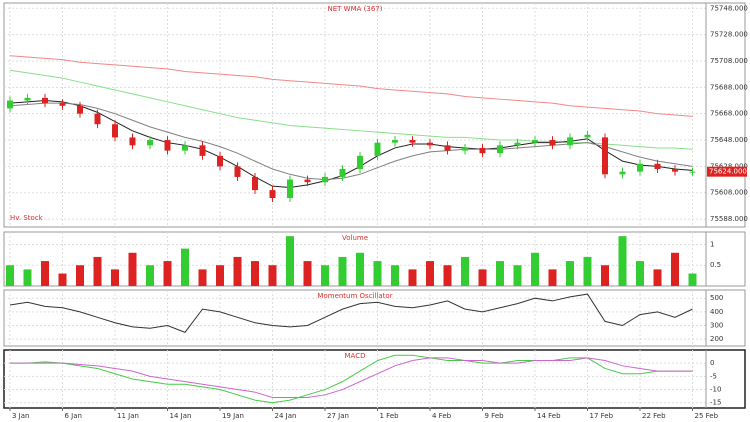  I want to click on annotation: Hv. Stock, so click(27, 218).